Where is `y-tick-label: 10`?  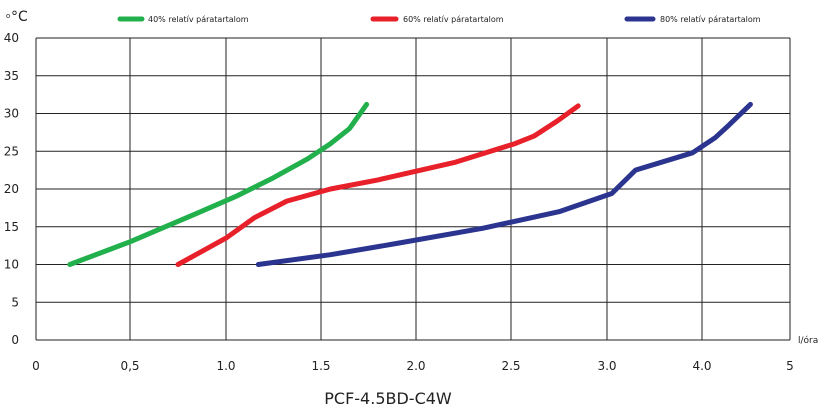
y-tick-label: 10 is located at coordinates (11, 265).